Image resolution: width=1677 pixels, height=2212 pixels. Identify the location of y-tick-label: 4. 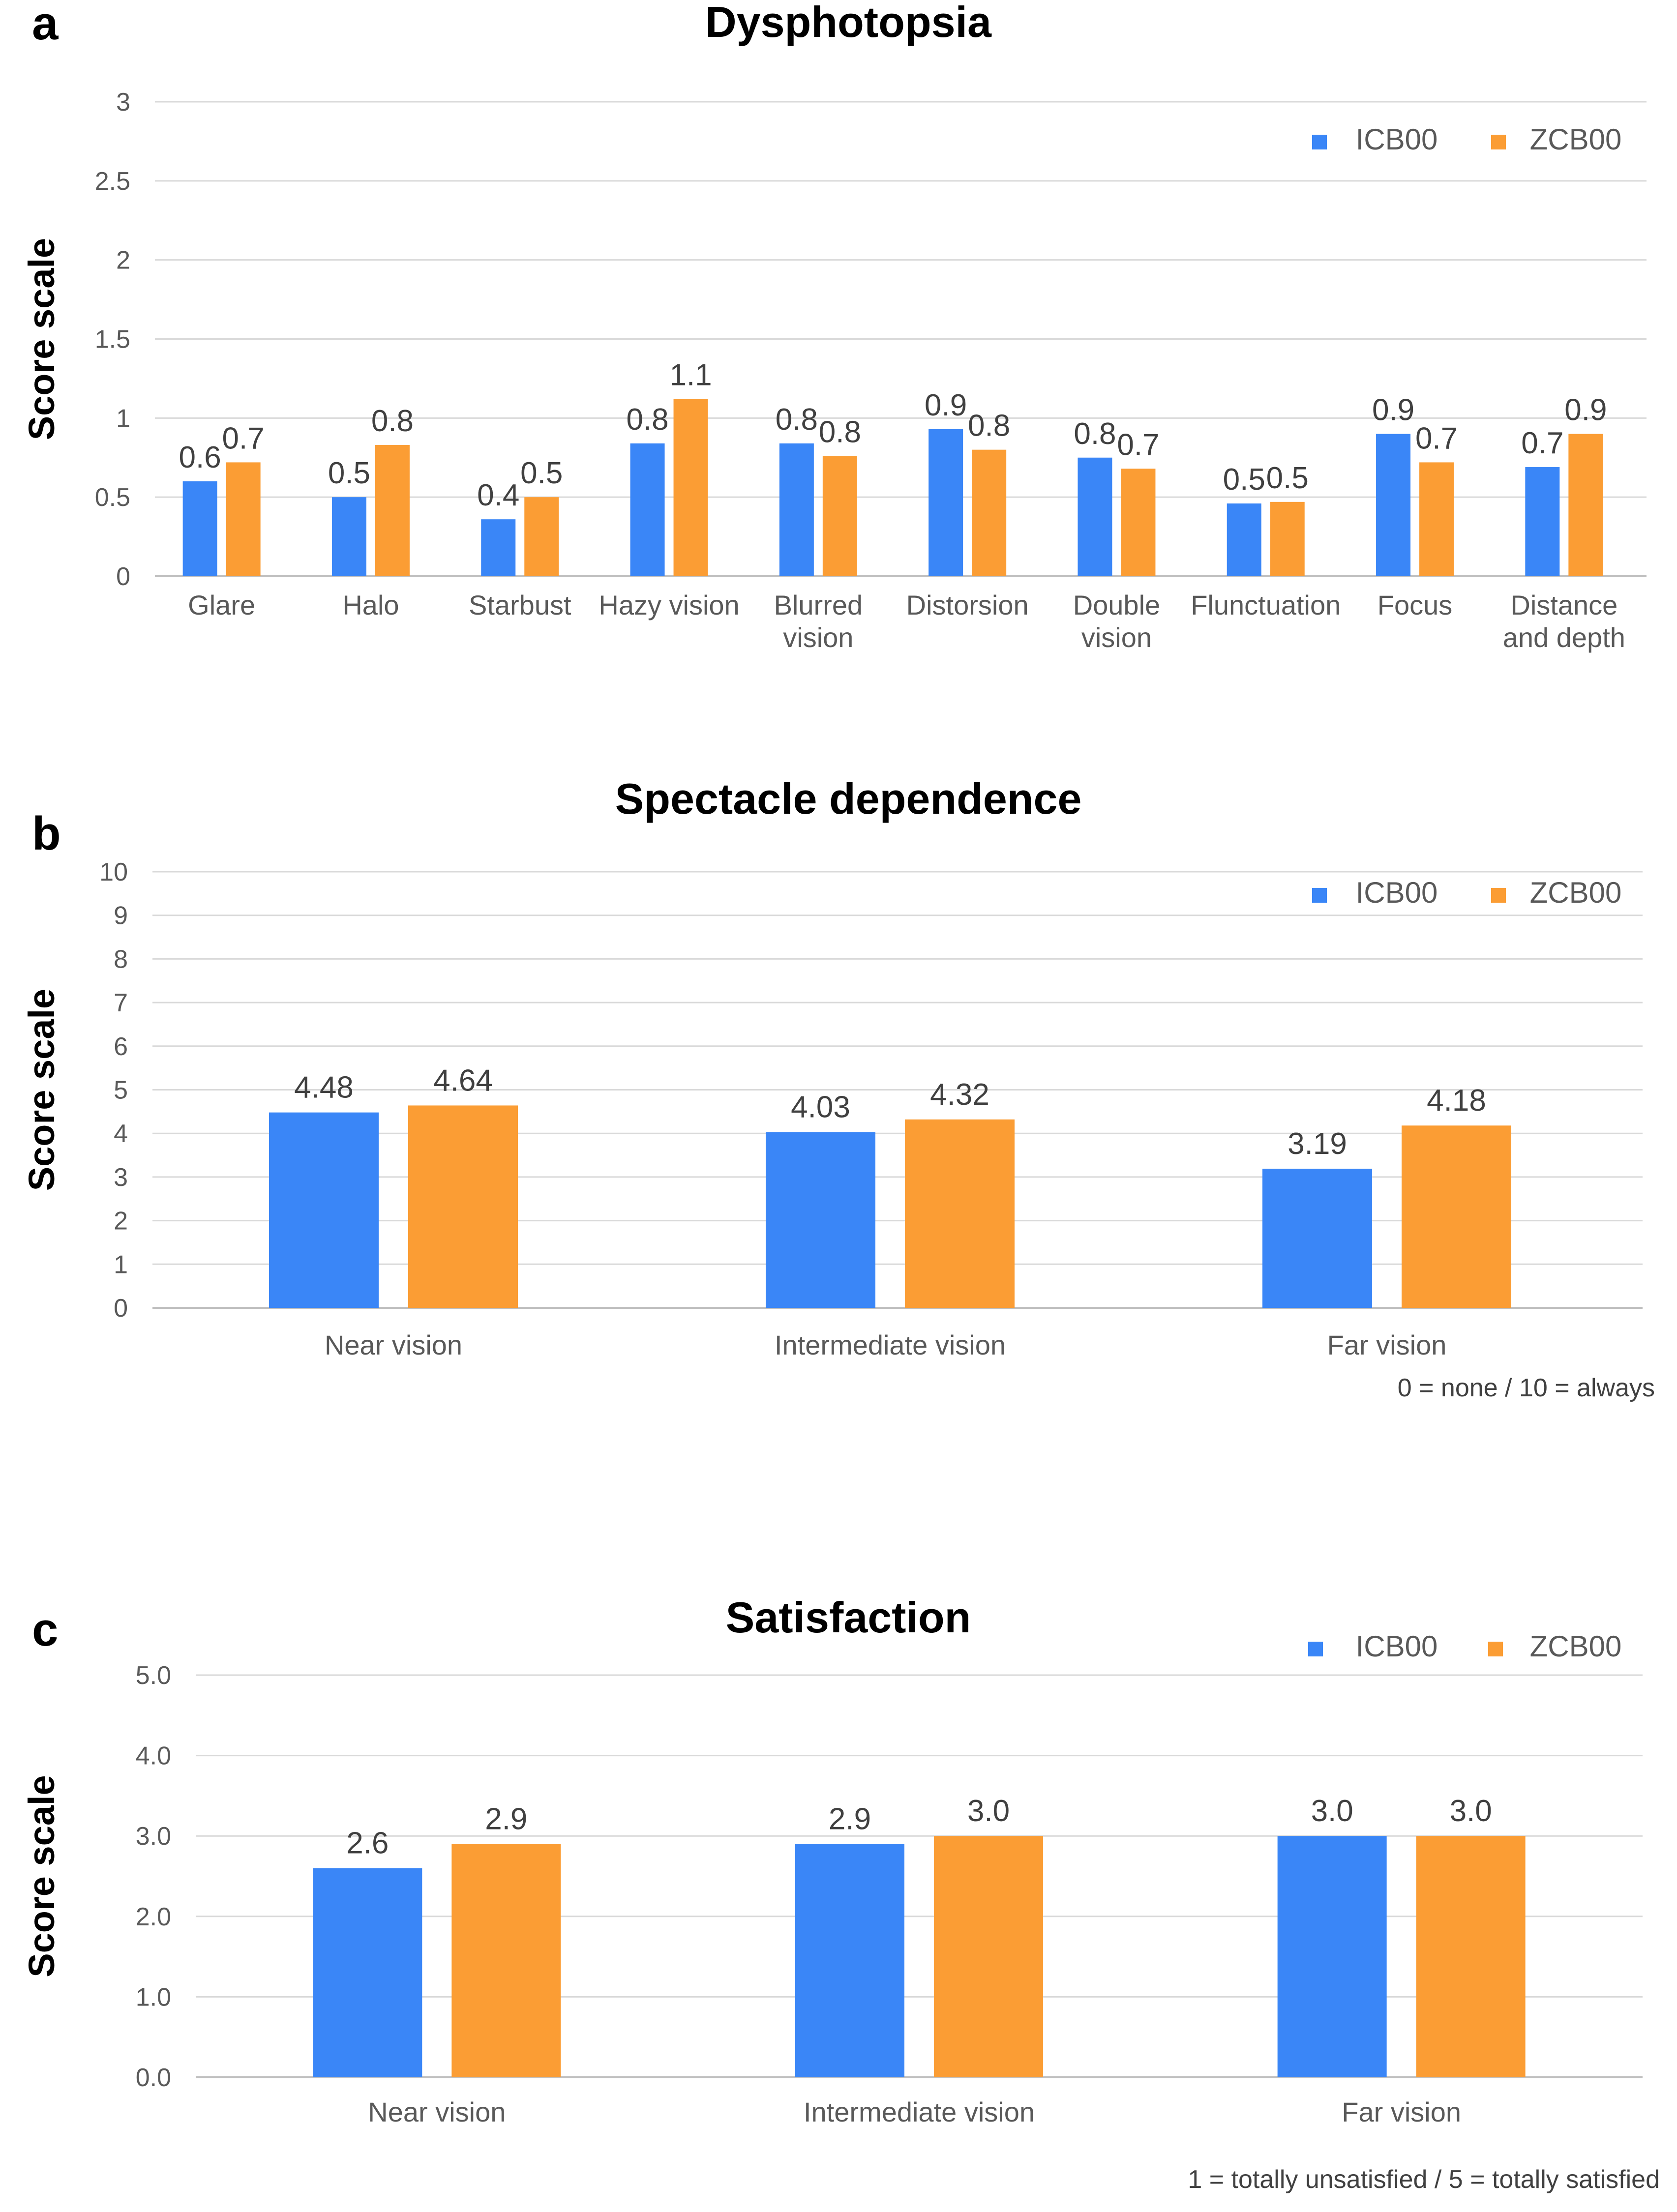
(121, 1134).